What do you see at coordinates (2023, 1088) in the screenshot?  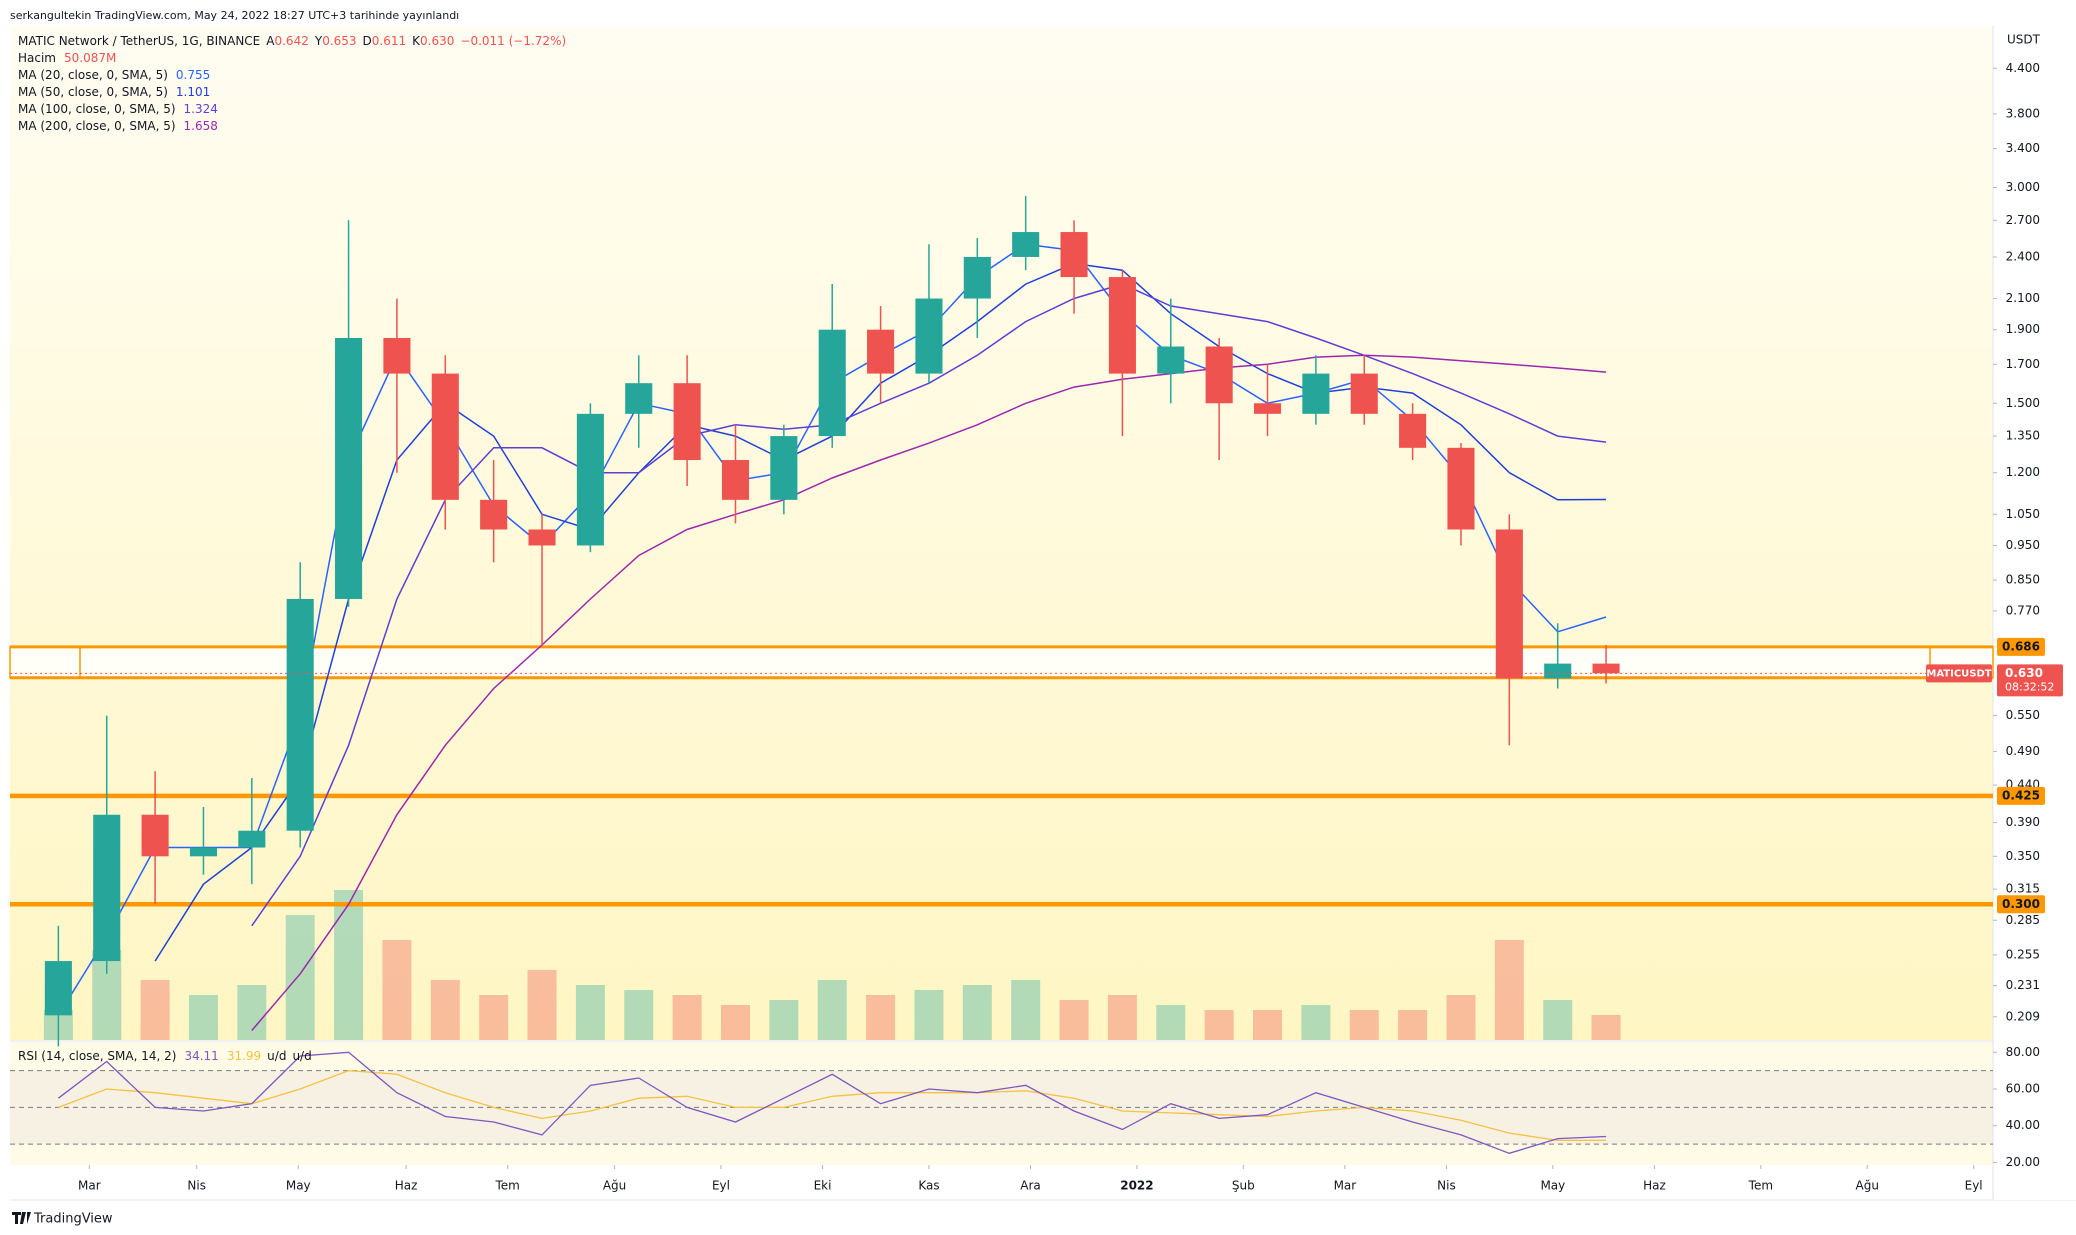 I see `rsi-tick-label: 60.00` at bounding box center [2023, 1088].